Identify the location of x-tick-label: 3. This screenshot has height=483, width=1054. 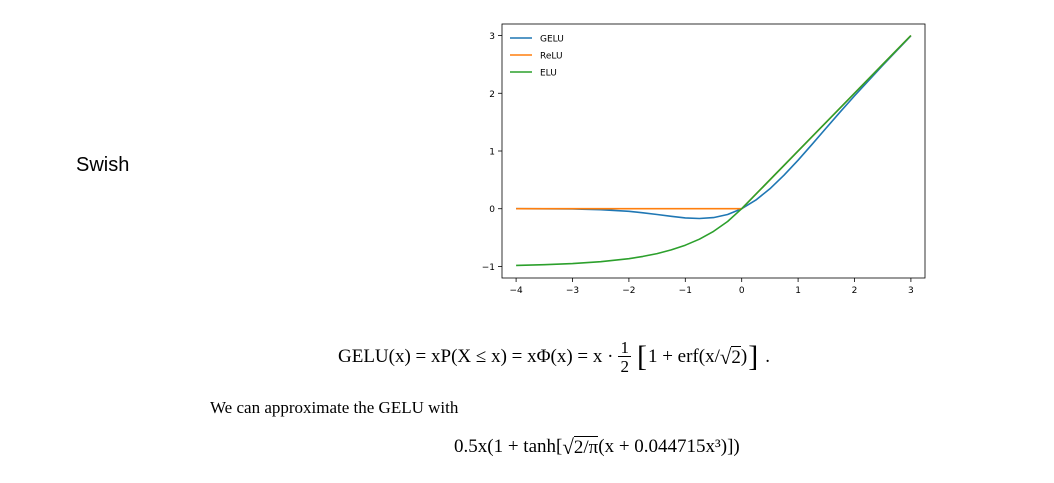
(911, 291).